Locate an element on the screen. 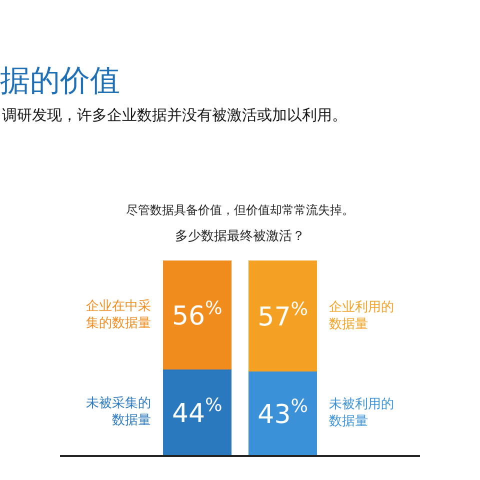 The width and height of the screenshot is (480, 480). data-label: 44$^{%}$ is located at coordinates (197, 412).